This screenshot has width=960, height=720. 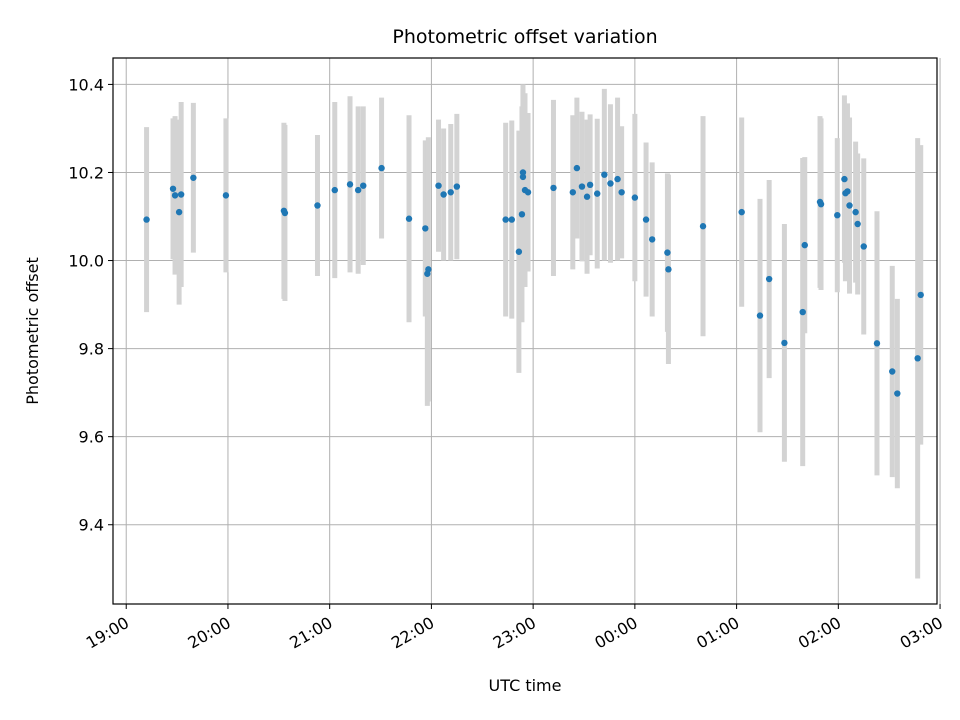 I want to click on y-tick-label: 9.8, so click(x=91, y=349).